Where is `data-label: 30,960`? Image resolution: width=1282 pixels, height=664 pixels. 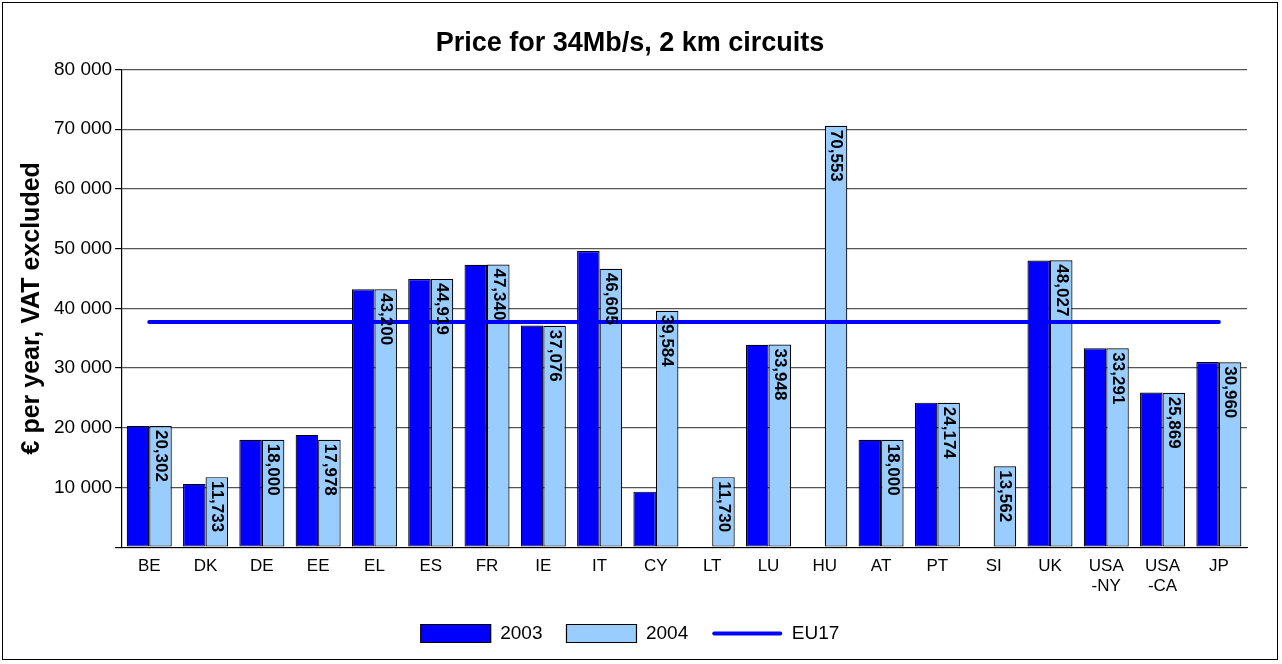
data-label: 30,960 is located at coordinates (1231, 392).